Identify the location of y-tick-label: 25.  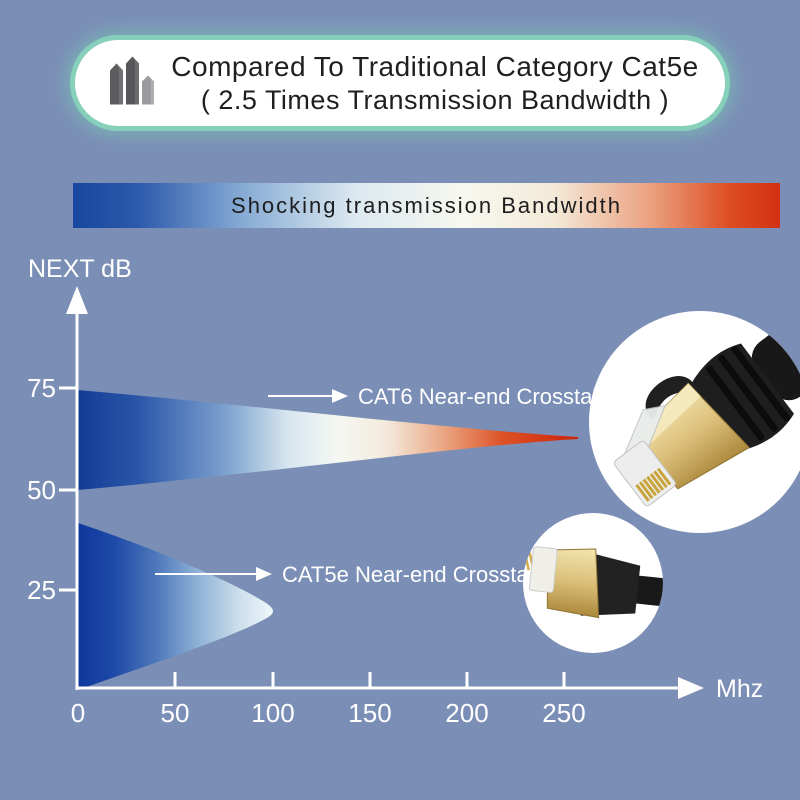
(41, 590).